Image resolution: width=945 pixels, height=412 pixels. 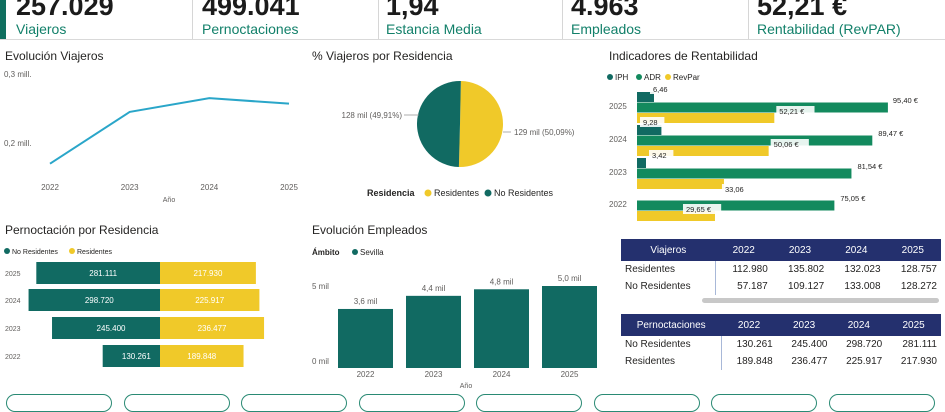 I want to click on data-label: 281.111, so click(x=103, y=273).